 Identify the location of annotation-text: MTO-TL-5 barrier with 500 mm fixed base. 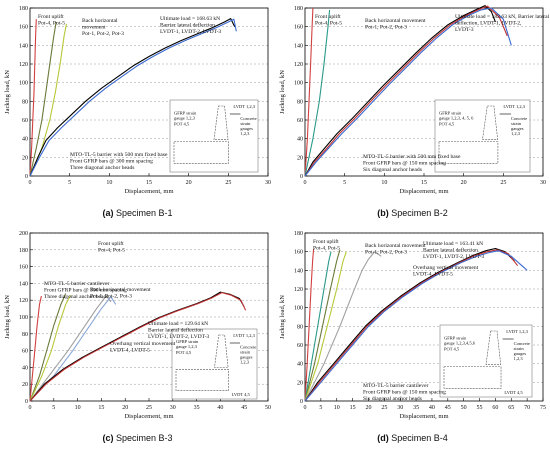
(412, 156).